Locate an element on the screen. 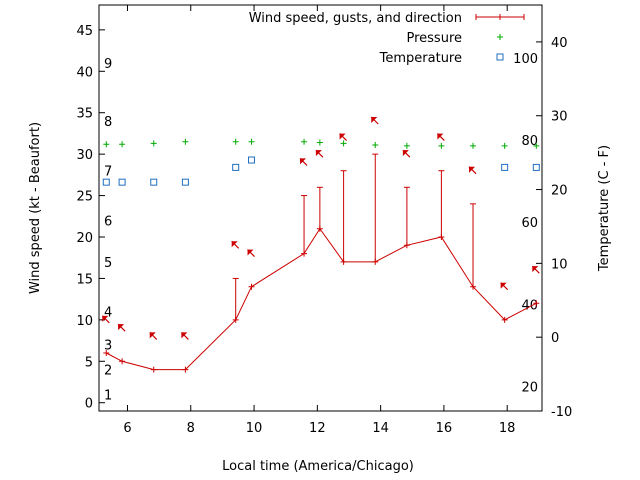 This screenshot has width=640, height=480. beaufort-label: 9 is located at coordinates (108, 64).